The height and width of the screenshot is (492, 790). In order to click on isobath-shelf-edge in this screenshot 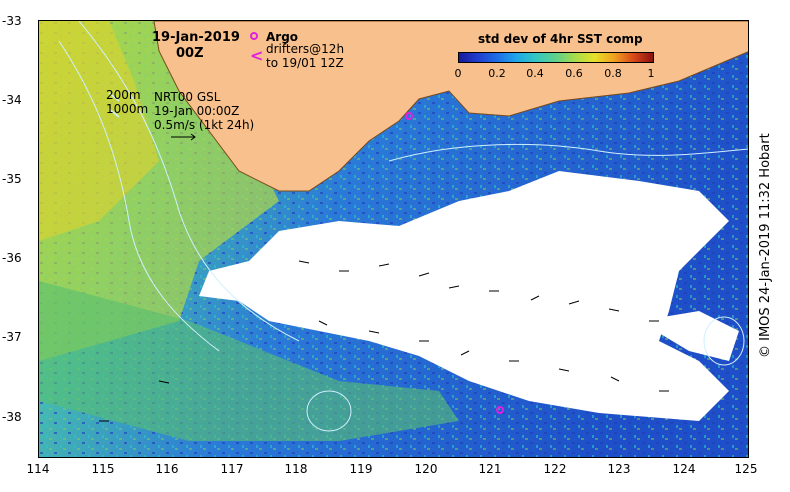, I will do `click(568, 152)`.